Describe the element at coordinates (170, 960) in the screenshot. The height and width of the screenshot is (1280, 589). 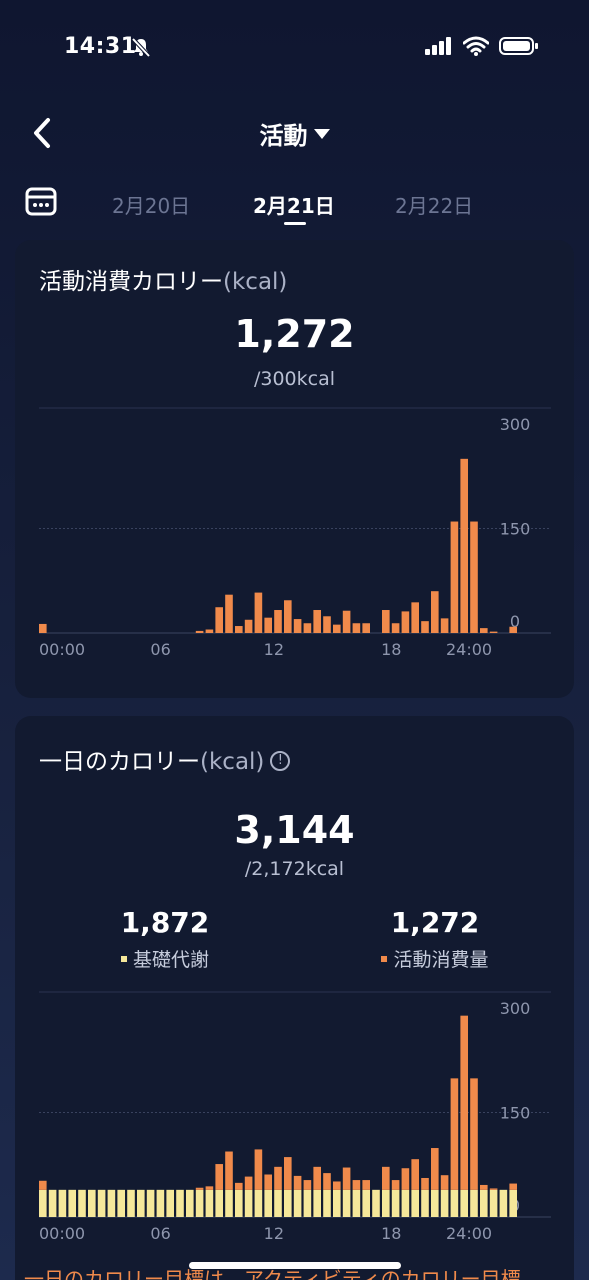
I see `basal-label: 基礎代謝` at that location.